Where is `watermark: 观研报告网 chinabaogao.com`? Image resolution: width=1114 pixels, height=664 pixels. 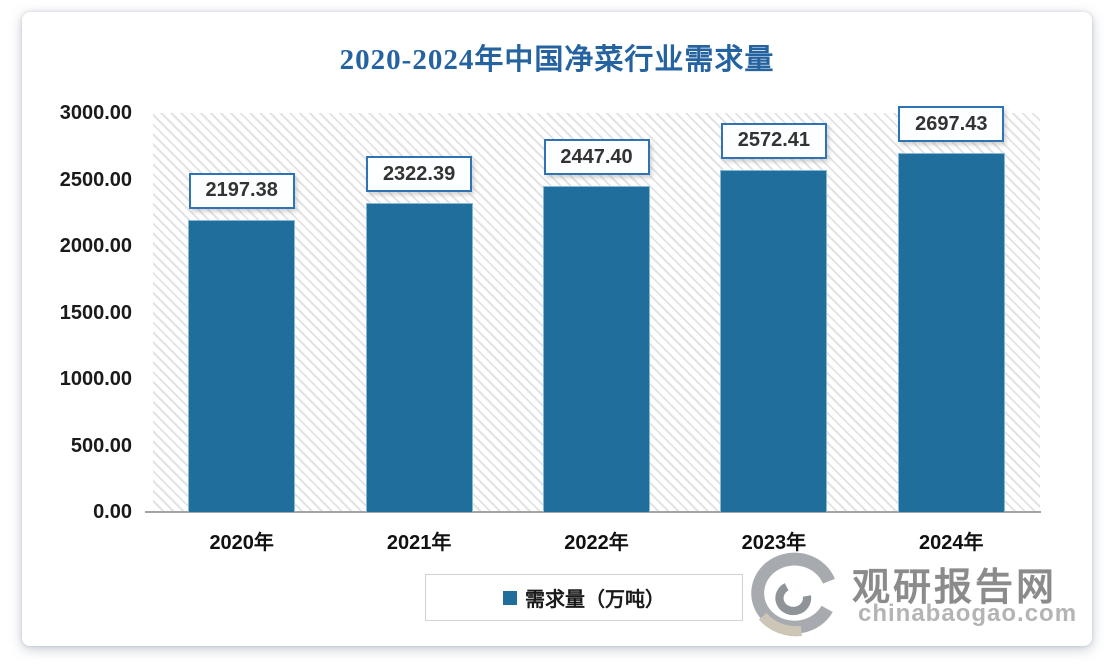
watermark: 观研报告网 chinabaogao.com is located at coordinates (920, 595).